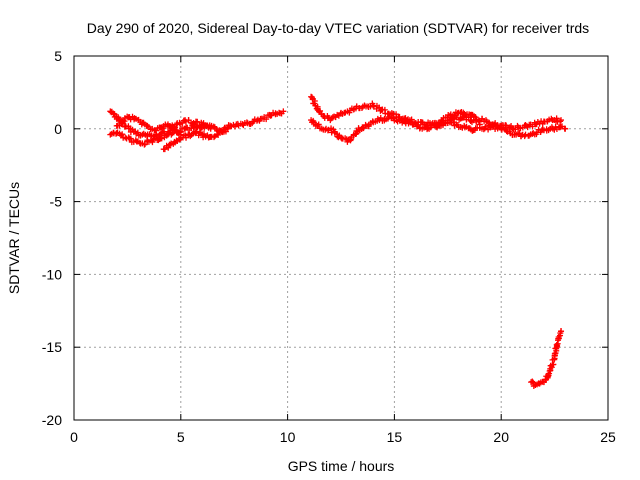  What do you see at coordinates (52, 274) in the screenshot?
I see `y-tick-label: -10` at bounding box center [52, 274].